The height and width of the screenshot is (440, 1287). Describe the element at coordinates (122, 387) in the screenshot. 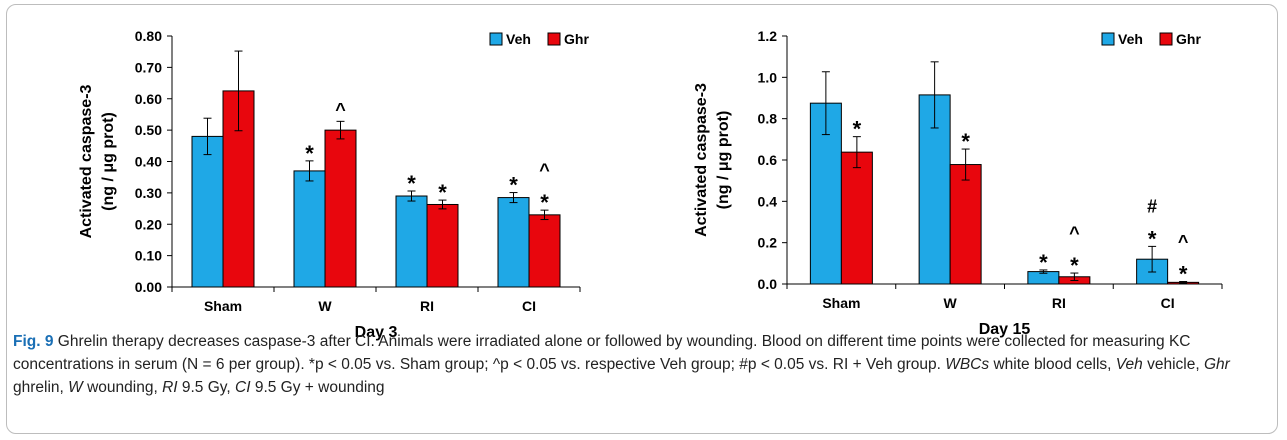

I see `caption-def: wounding,` at that location.